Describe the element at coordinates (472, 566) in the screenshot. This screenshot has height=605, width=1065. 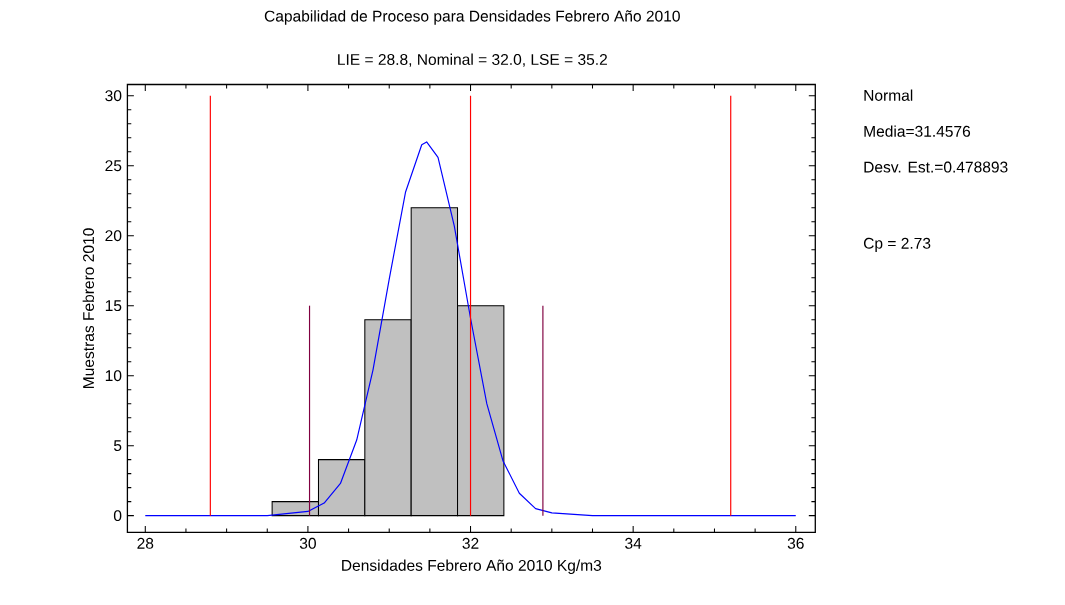
I see `x-axis-title: Densidades Febrero Año 2010 Kg/m3` at that location.